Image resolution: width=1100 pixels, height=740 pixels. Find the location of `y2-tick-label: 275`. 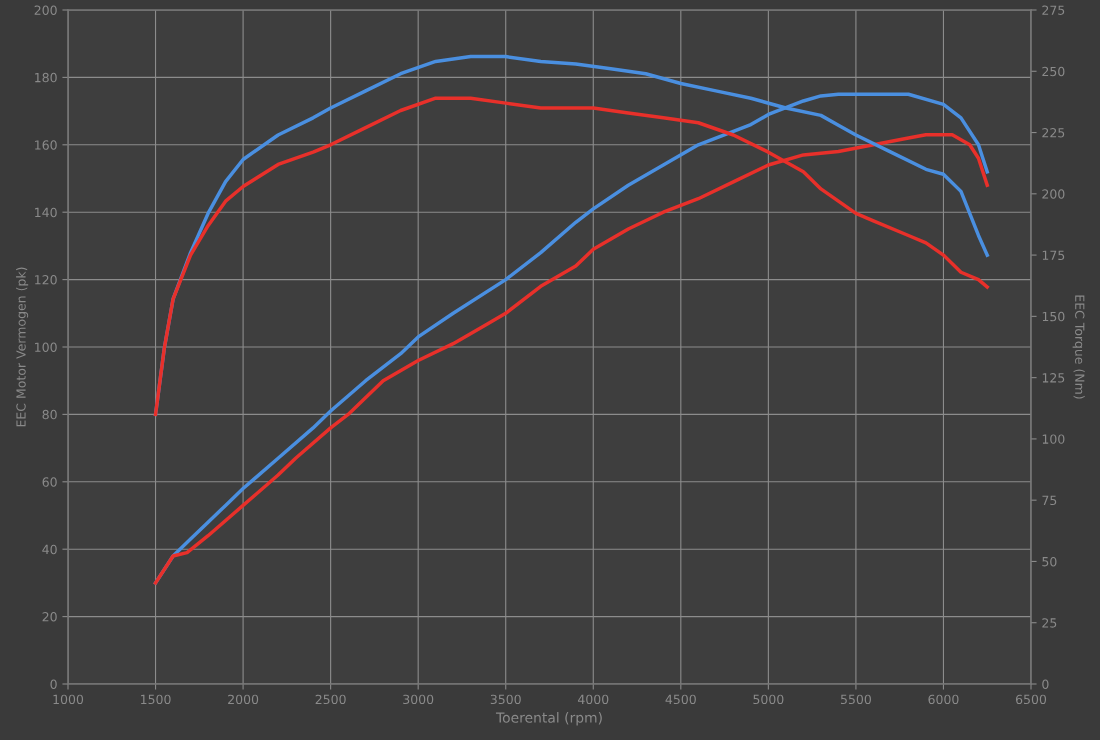

y2-tick-label: 275 is located at coordinates (1053, 10).